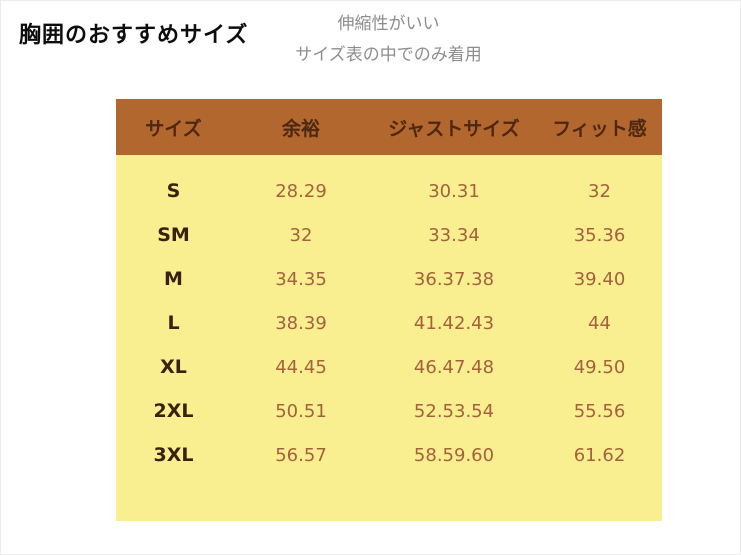 The height and width of the screenshot is (555, 741). I want to click on note-line-2: サイズ表の中でのみ着用, so click(388, 55).